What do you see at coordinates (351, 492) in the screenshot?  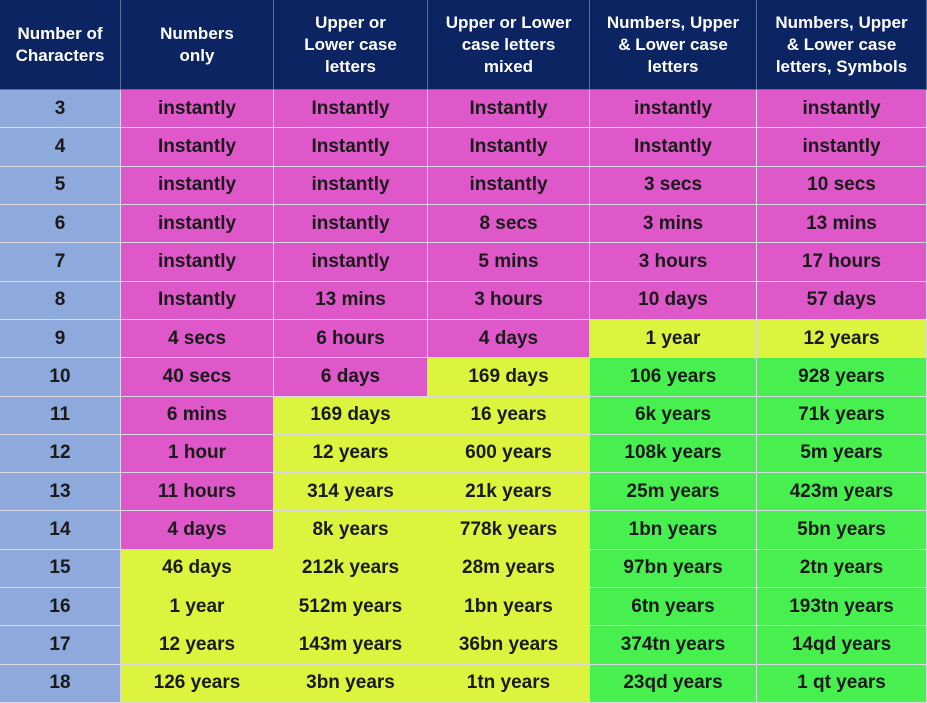 I see `table-cell: 314 years` at bounding box center [351, 492].